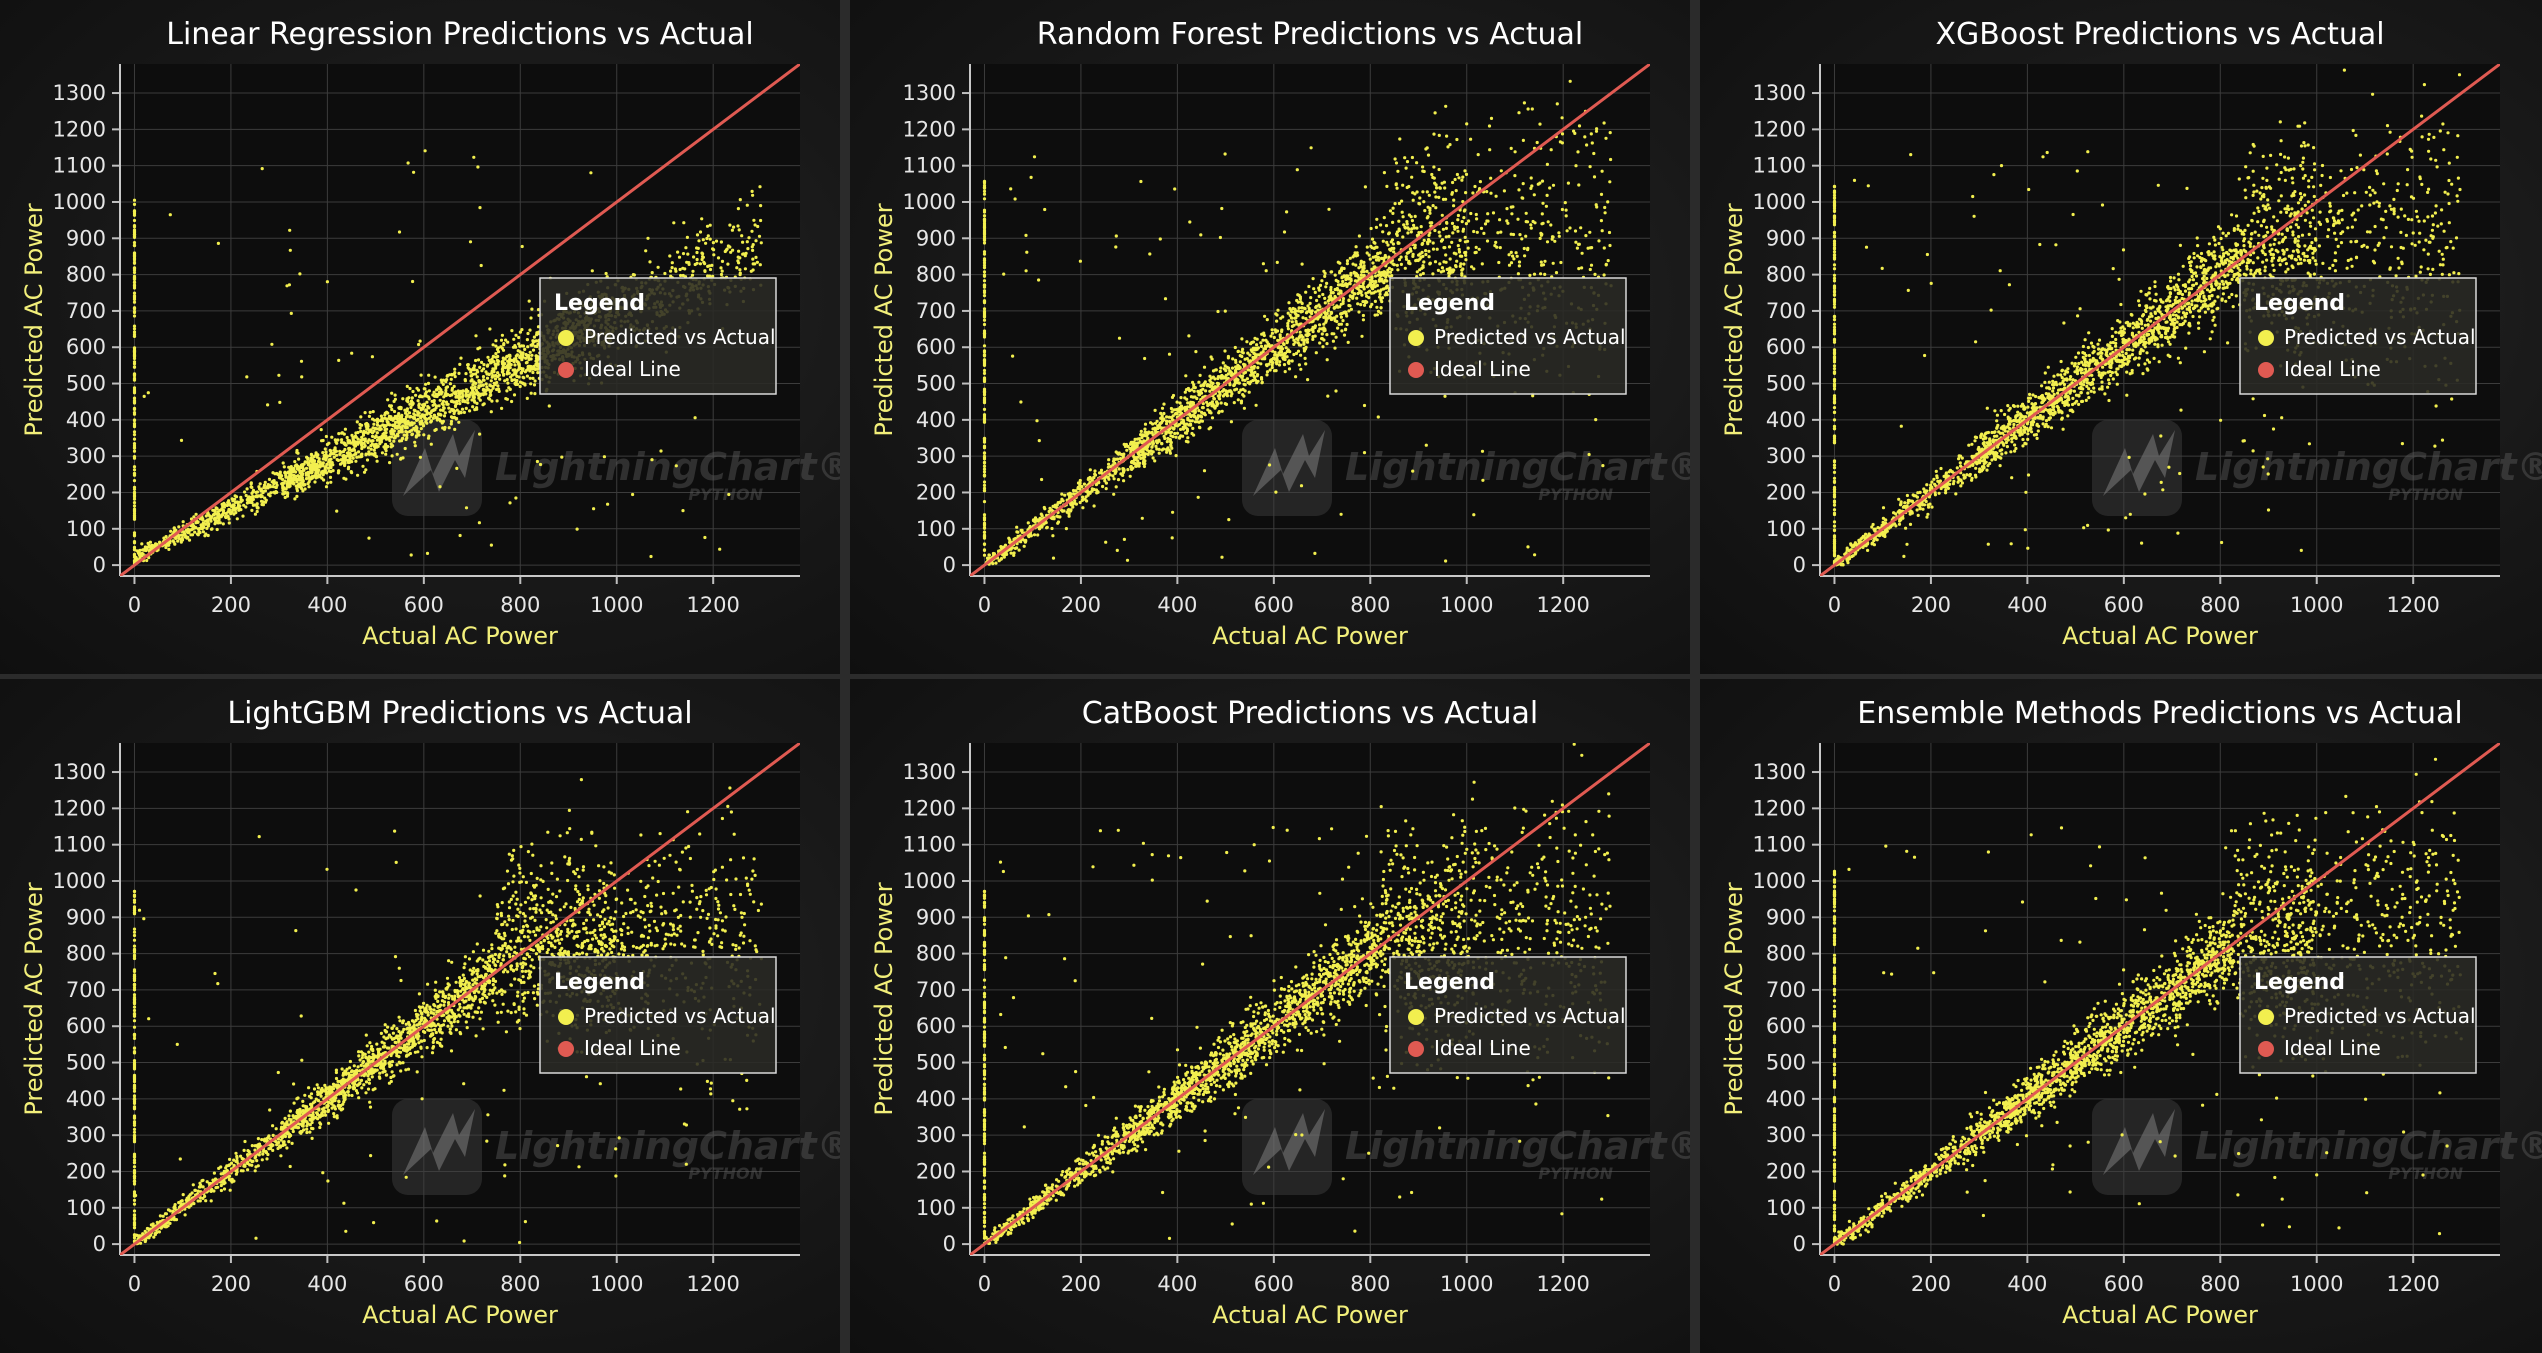 The image size is (2542, 1353). What do you see at coordinates (86, 238) in the screenshot?
I see `y-tick-label: 900` at bounding box center [86, 238].